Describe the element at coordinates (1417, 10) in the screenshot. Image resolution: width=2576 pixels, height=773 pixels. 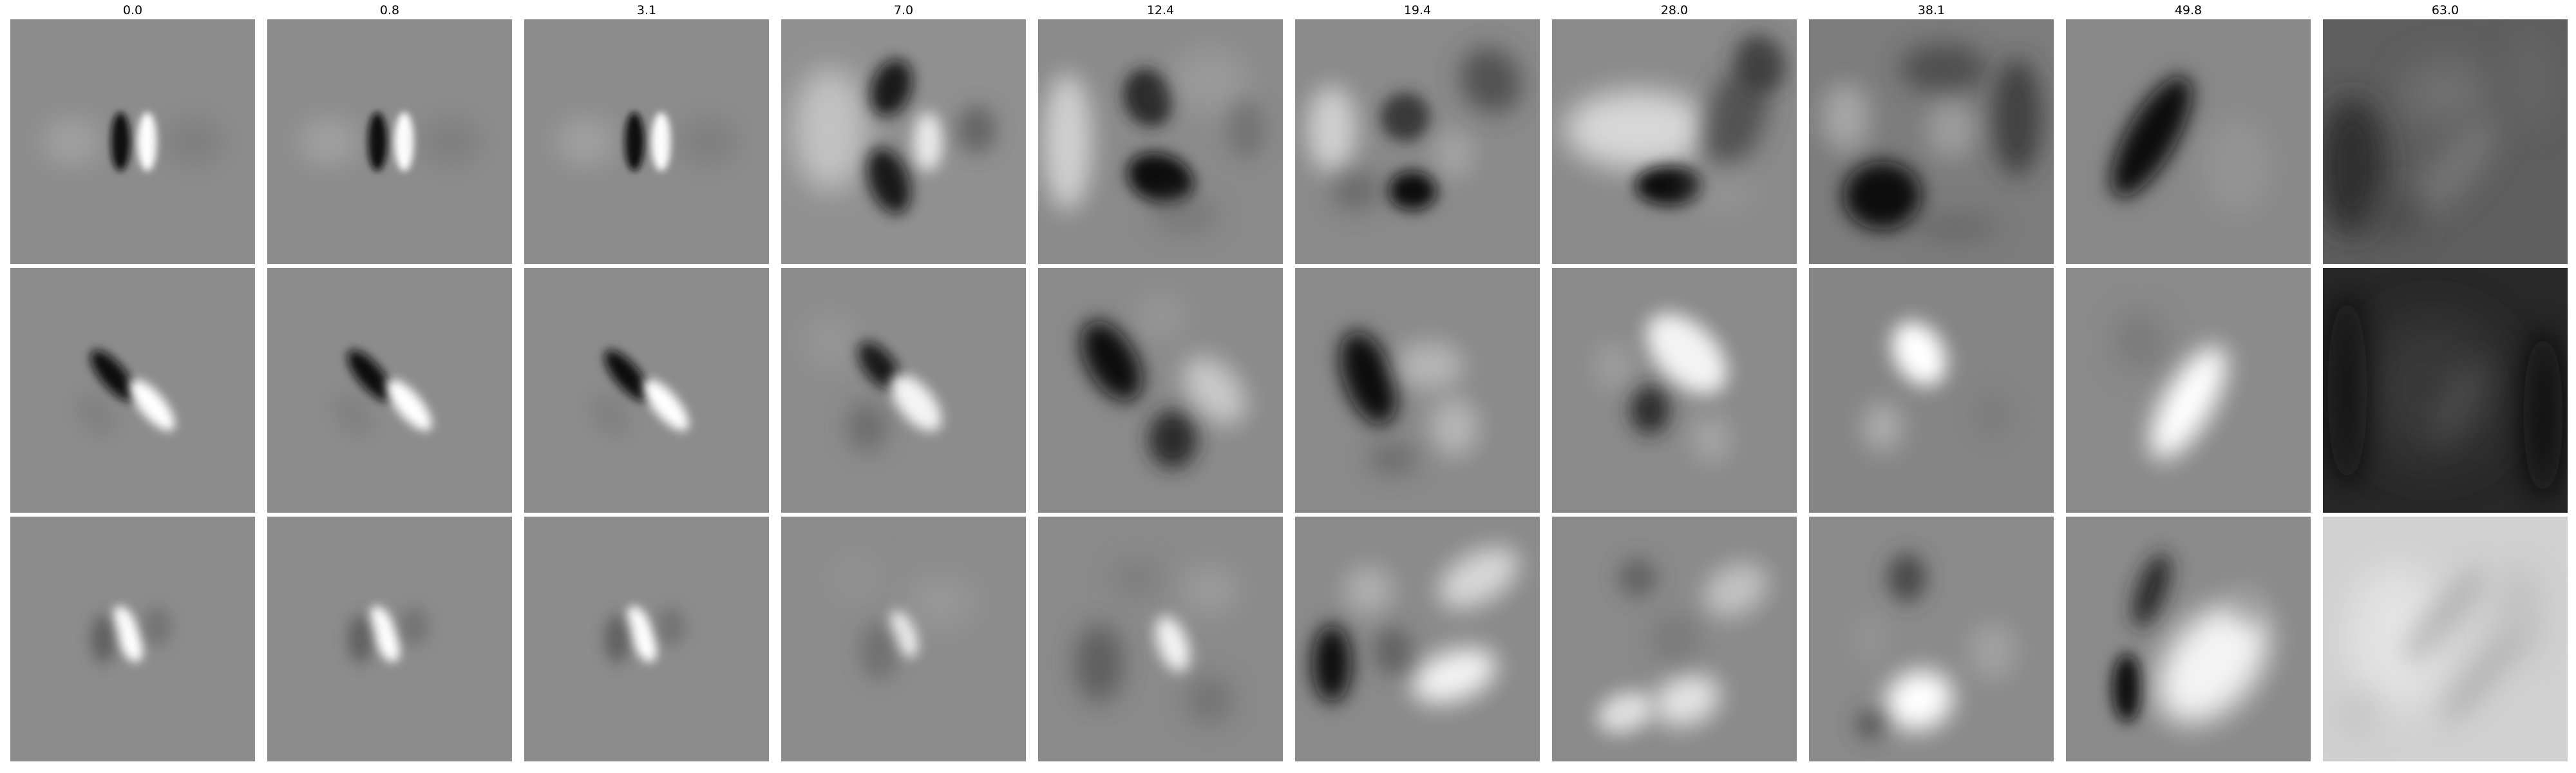
I see `column-title: 19.4` at that location.